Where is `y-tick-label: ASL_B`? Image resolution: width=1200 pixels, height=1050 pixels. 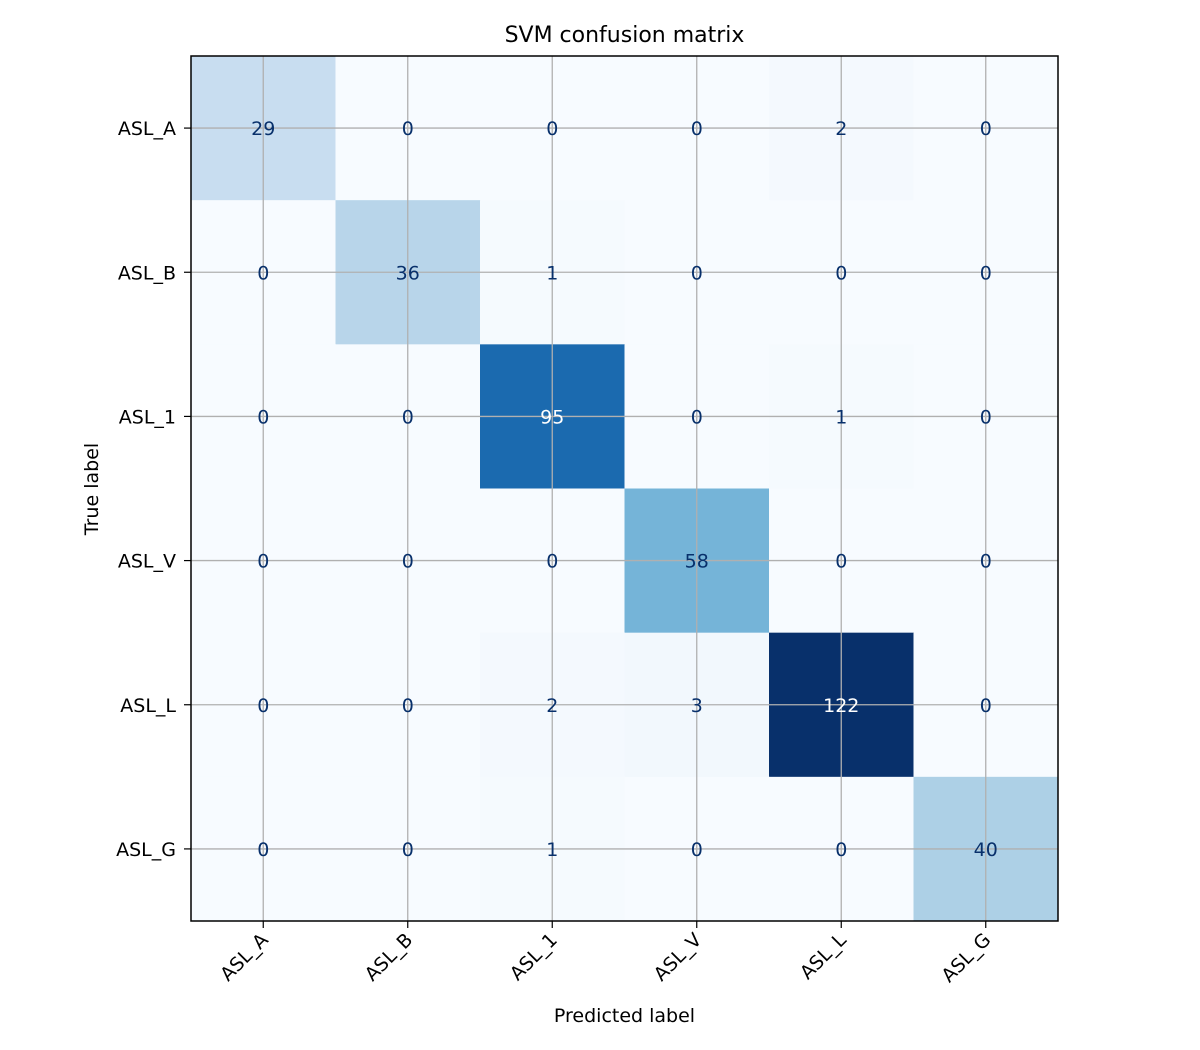
y-tick-label: ASL_B is located at coordinates (147, 273).